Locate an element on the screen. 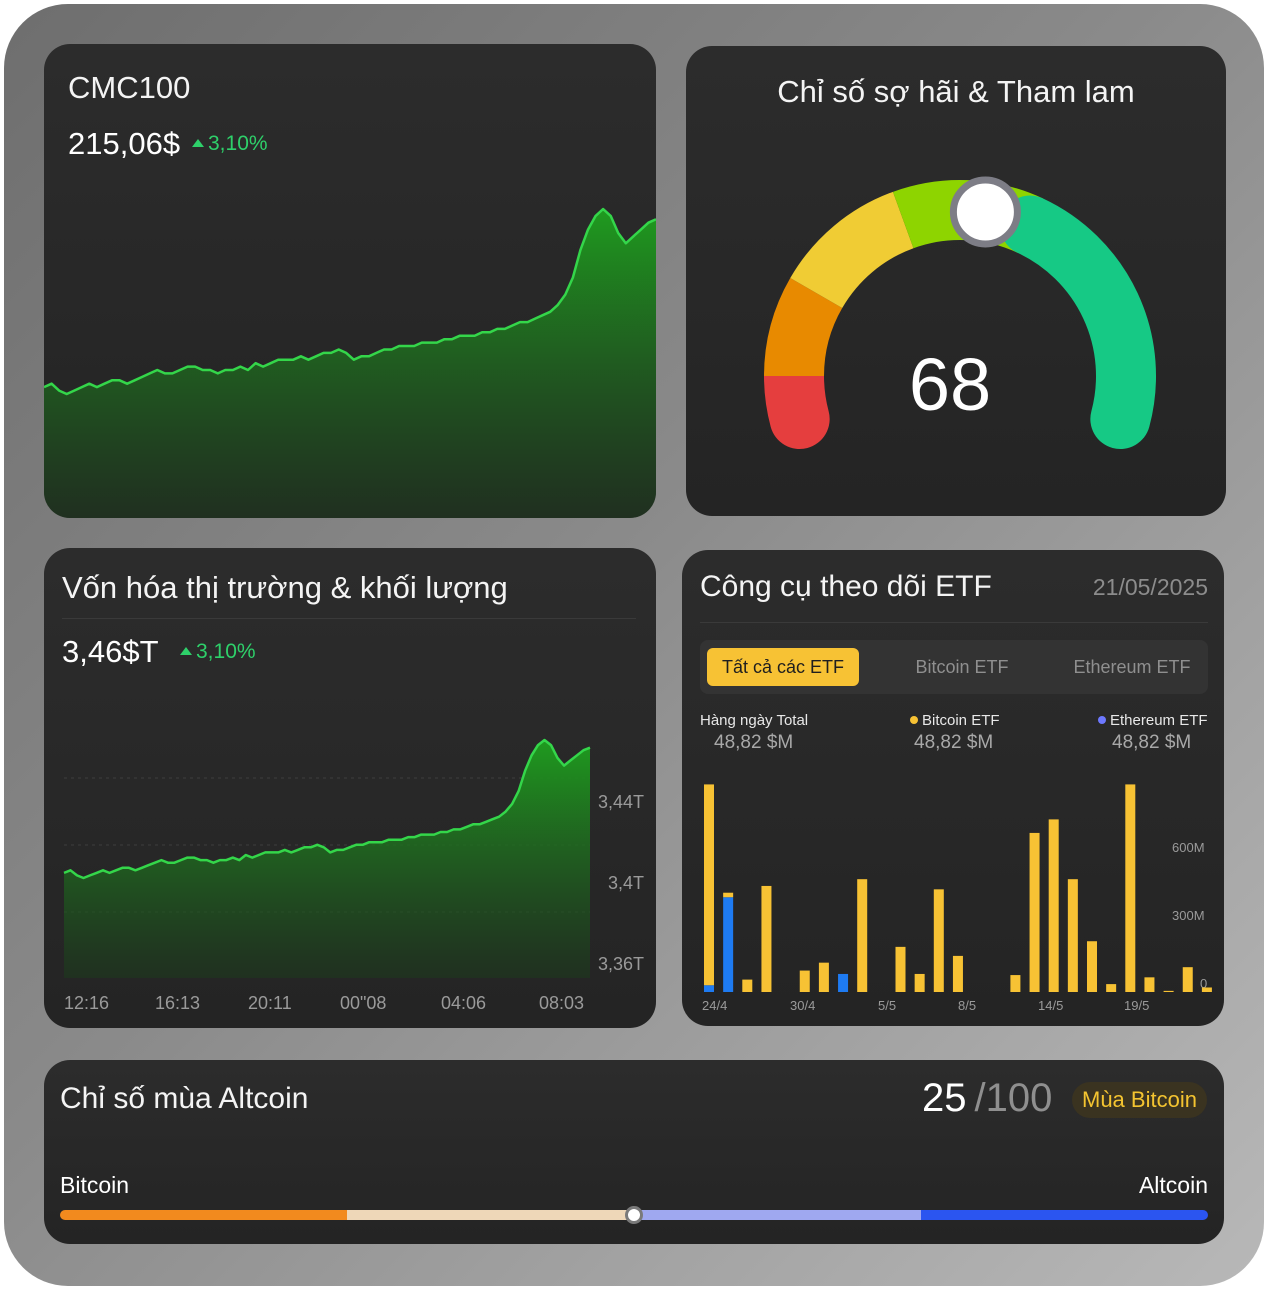 This screenshot has width=1268, height=1290. x-label-1: 16:13 is located at coordinates (177, 1003).